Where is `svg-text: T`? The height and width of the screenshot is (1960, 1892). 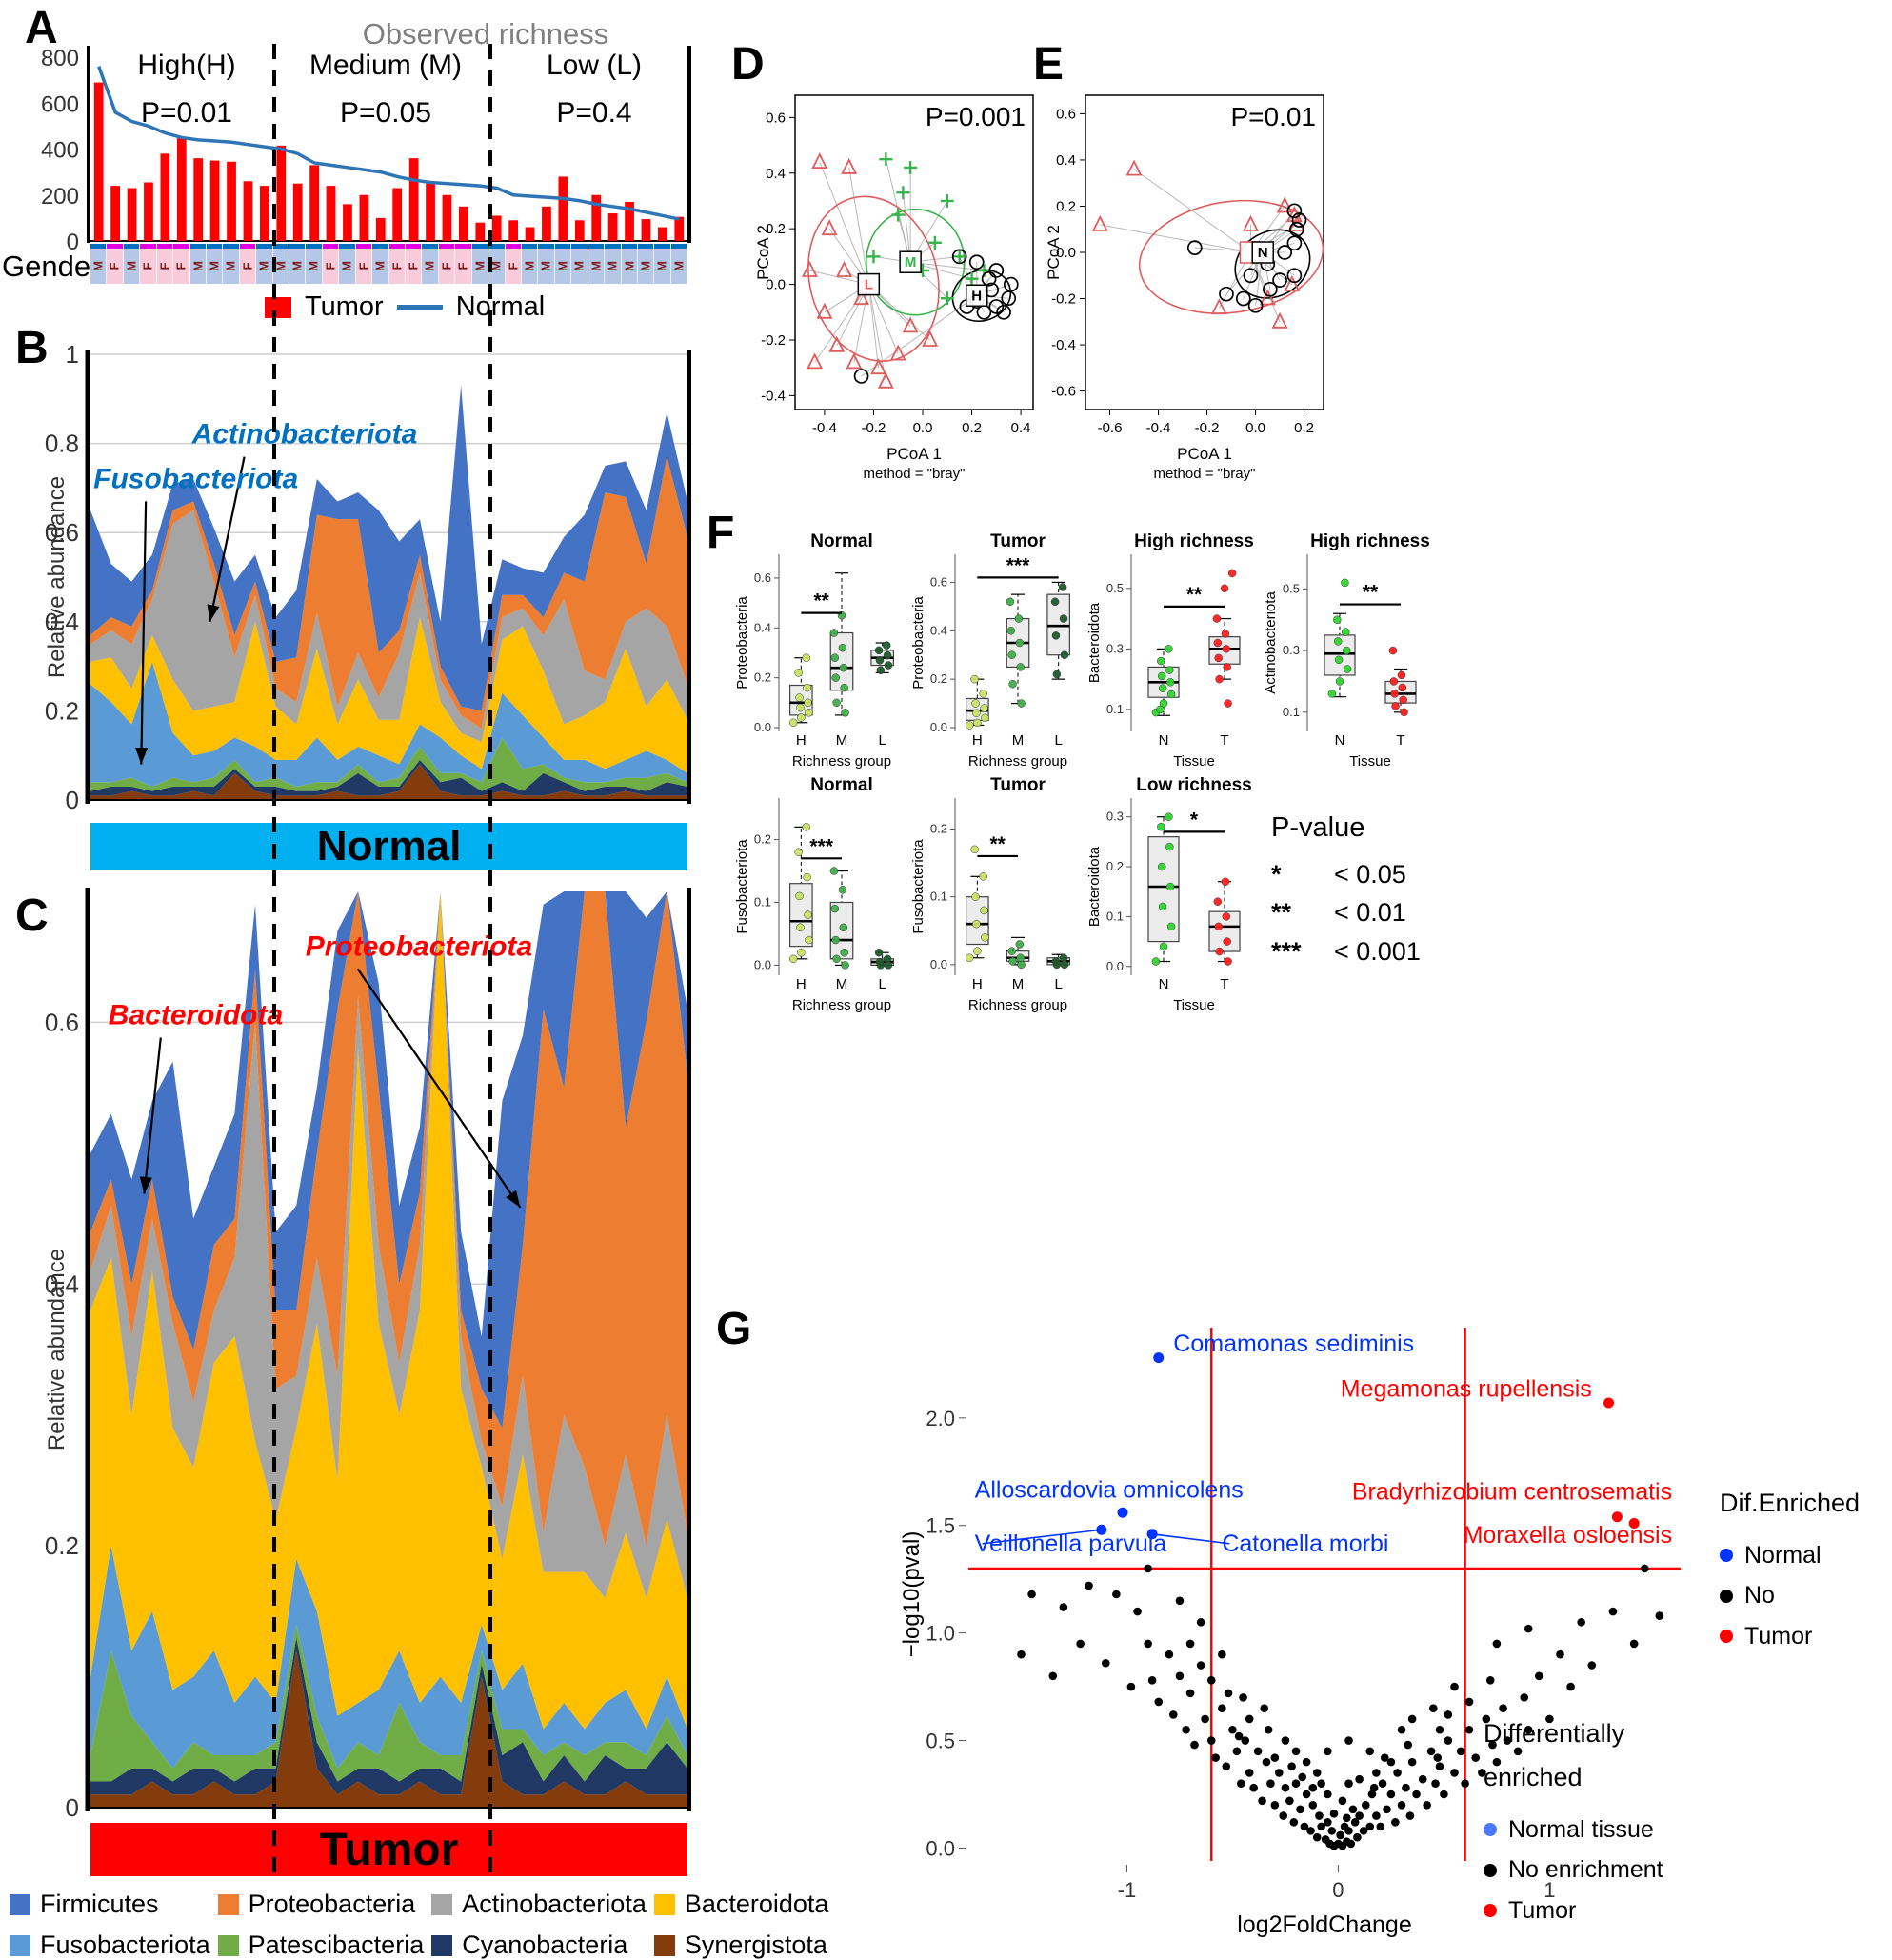
svg-text: T is located at coordinates (1400, 740).